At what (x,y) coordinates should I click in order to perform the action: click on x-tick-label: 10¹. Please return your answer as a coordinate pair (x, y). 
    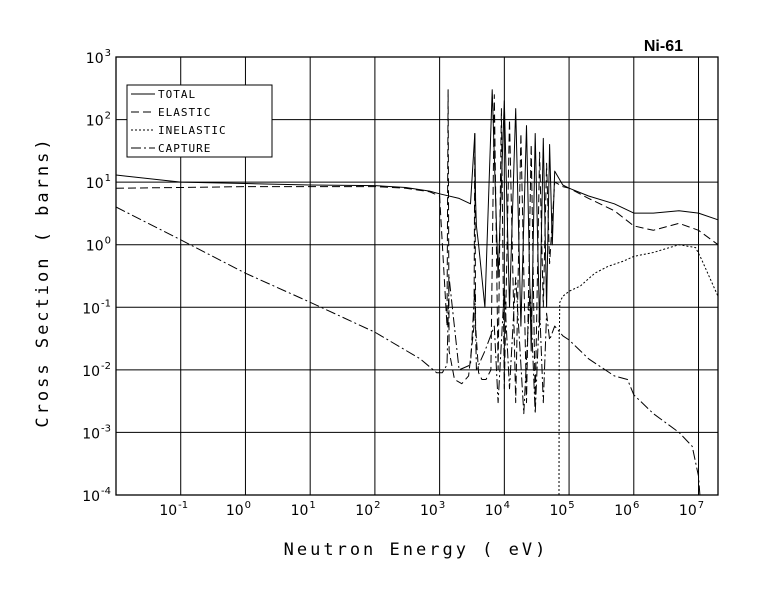
    Looking at the image, I should click on (303, 509).